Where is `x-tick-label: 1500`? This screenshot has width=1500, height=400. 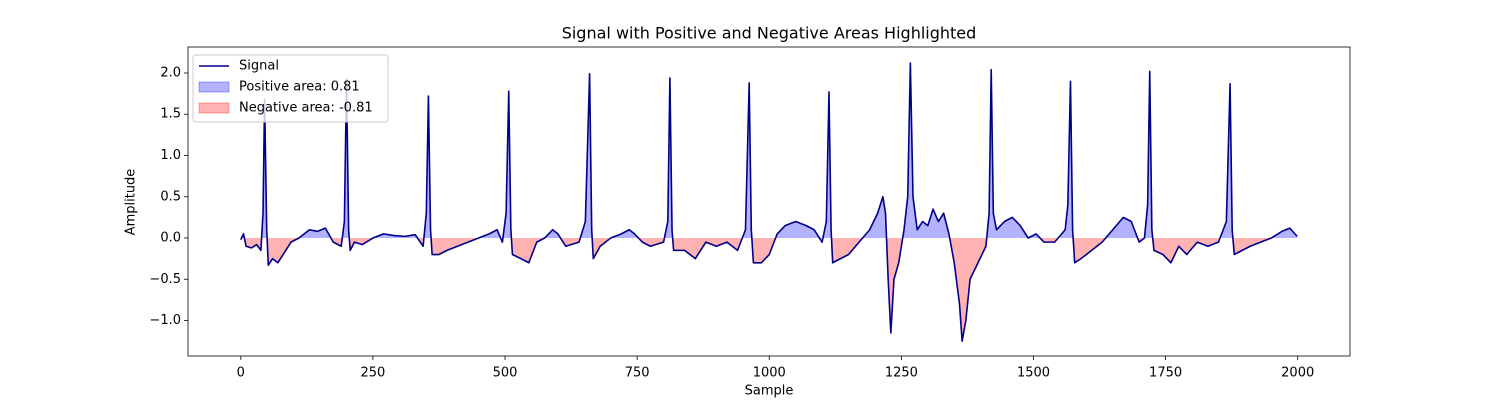 x-tick-label: 1500 is located at coordinates (1033, 373).